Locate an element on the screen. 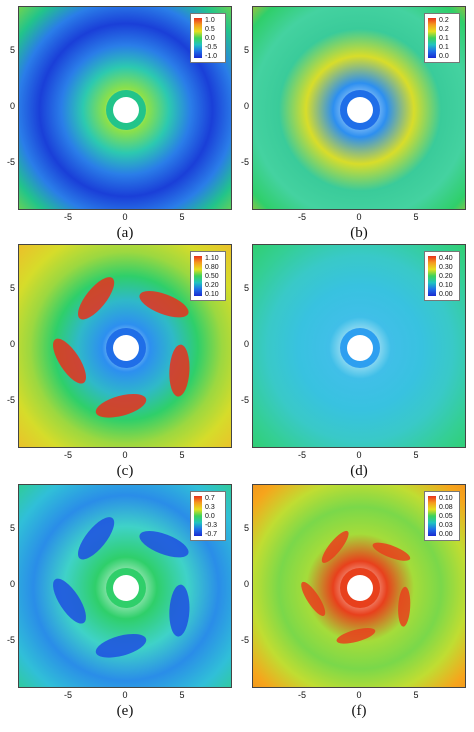  colorbar-legend: 0.40 0.30 0.20 0.10 0.00 is located at coordinates (442, 276).